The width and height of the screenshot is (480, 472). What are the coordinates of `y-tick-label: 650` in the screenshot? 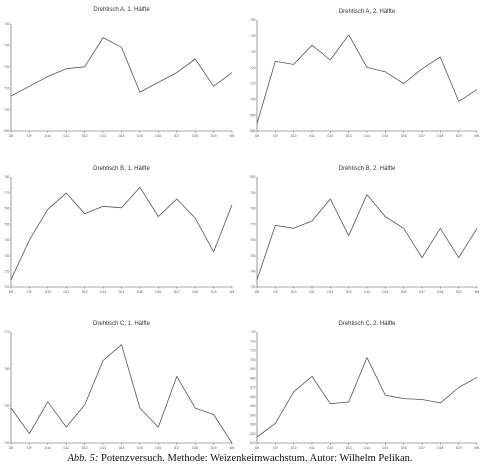 It's located at (253, 406).